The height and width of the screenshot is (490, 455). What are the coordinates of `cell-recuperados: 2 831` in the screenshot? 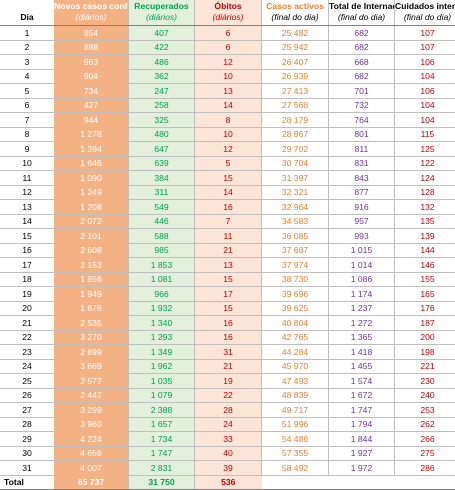 It's located at (162, 468).